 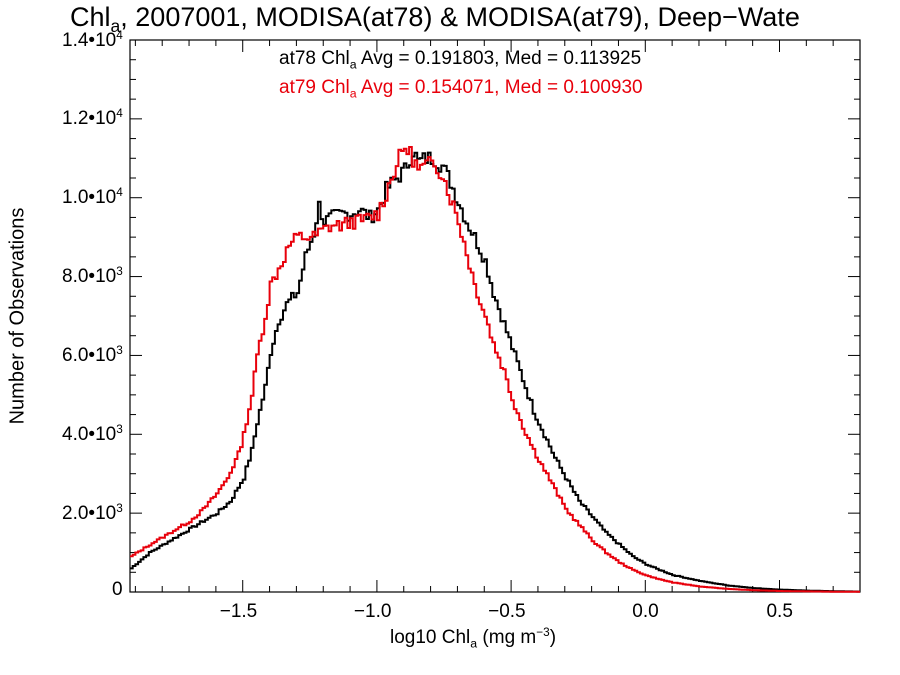 I want to click on x-axis-label: log10 Chla (mg m−3), so click(x=473, y=638).